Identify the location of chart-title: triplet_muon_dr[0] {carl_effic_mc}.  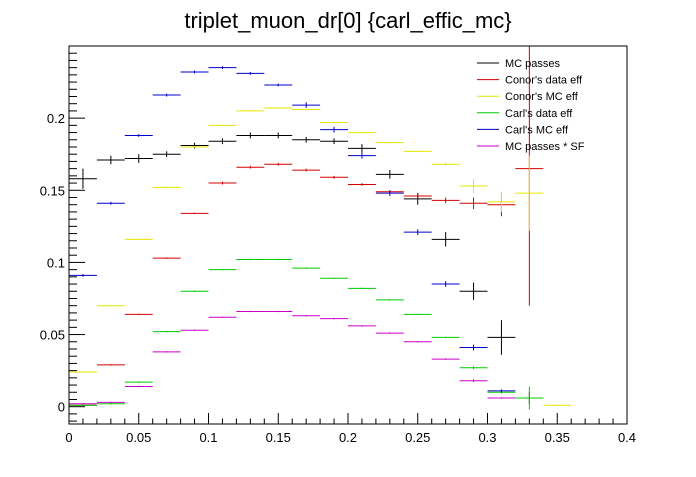
(347, 20).